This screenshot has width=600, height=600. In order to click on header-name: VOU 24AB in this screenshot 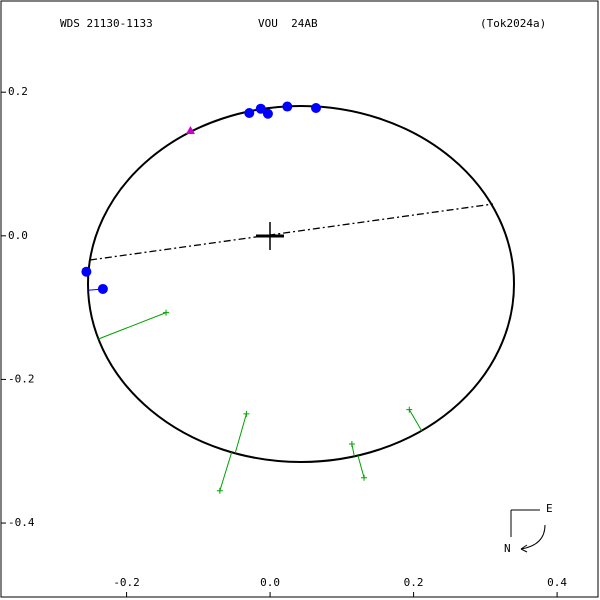, I will do `click(288, 23)`.